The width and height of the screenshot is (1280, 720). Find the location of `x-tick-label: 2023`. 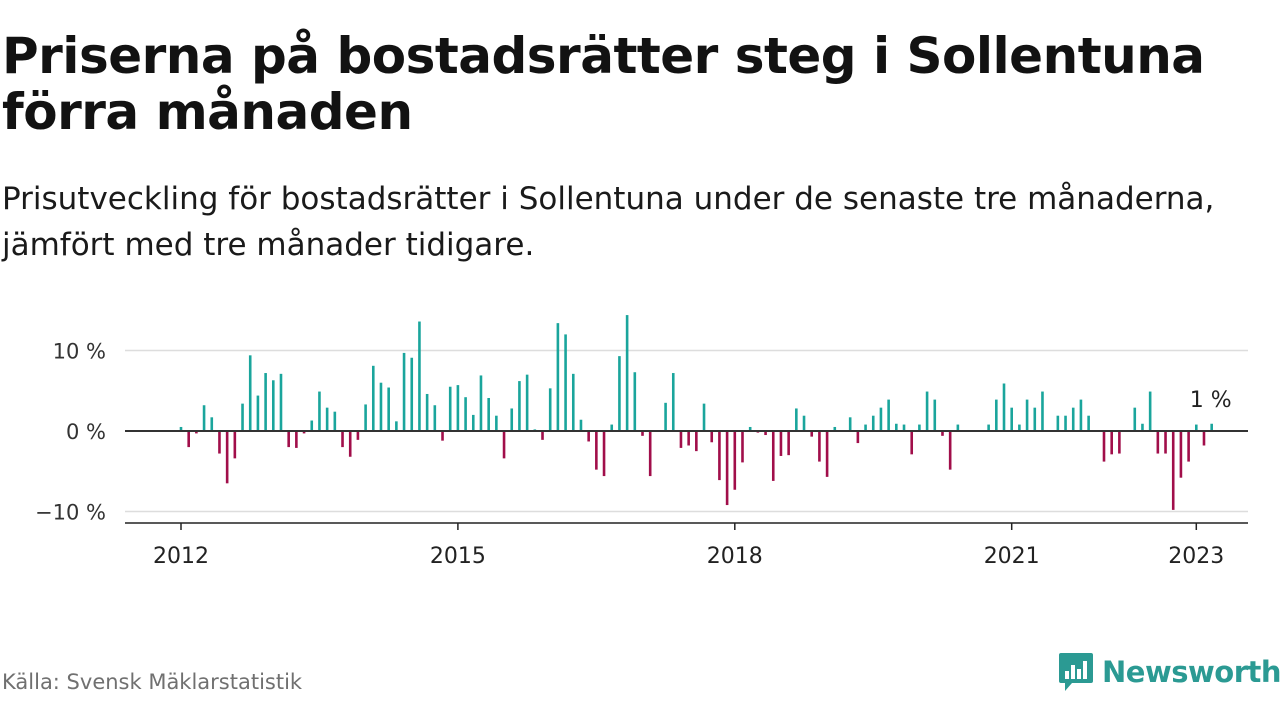

x-tick-label: 2023 is located at coordinates (1196, 556).